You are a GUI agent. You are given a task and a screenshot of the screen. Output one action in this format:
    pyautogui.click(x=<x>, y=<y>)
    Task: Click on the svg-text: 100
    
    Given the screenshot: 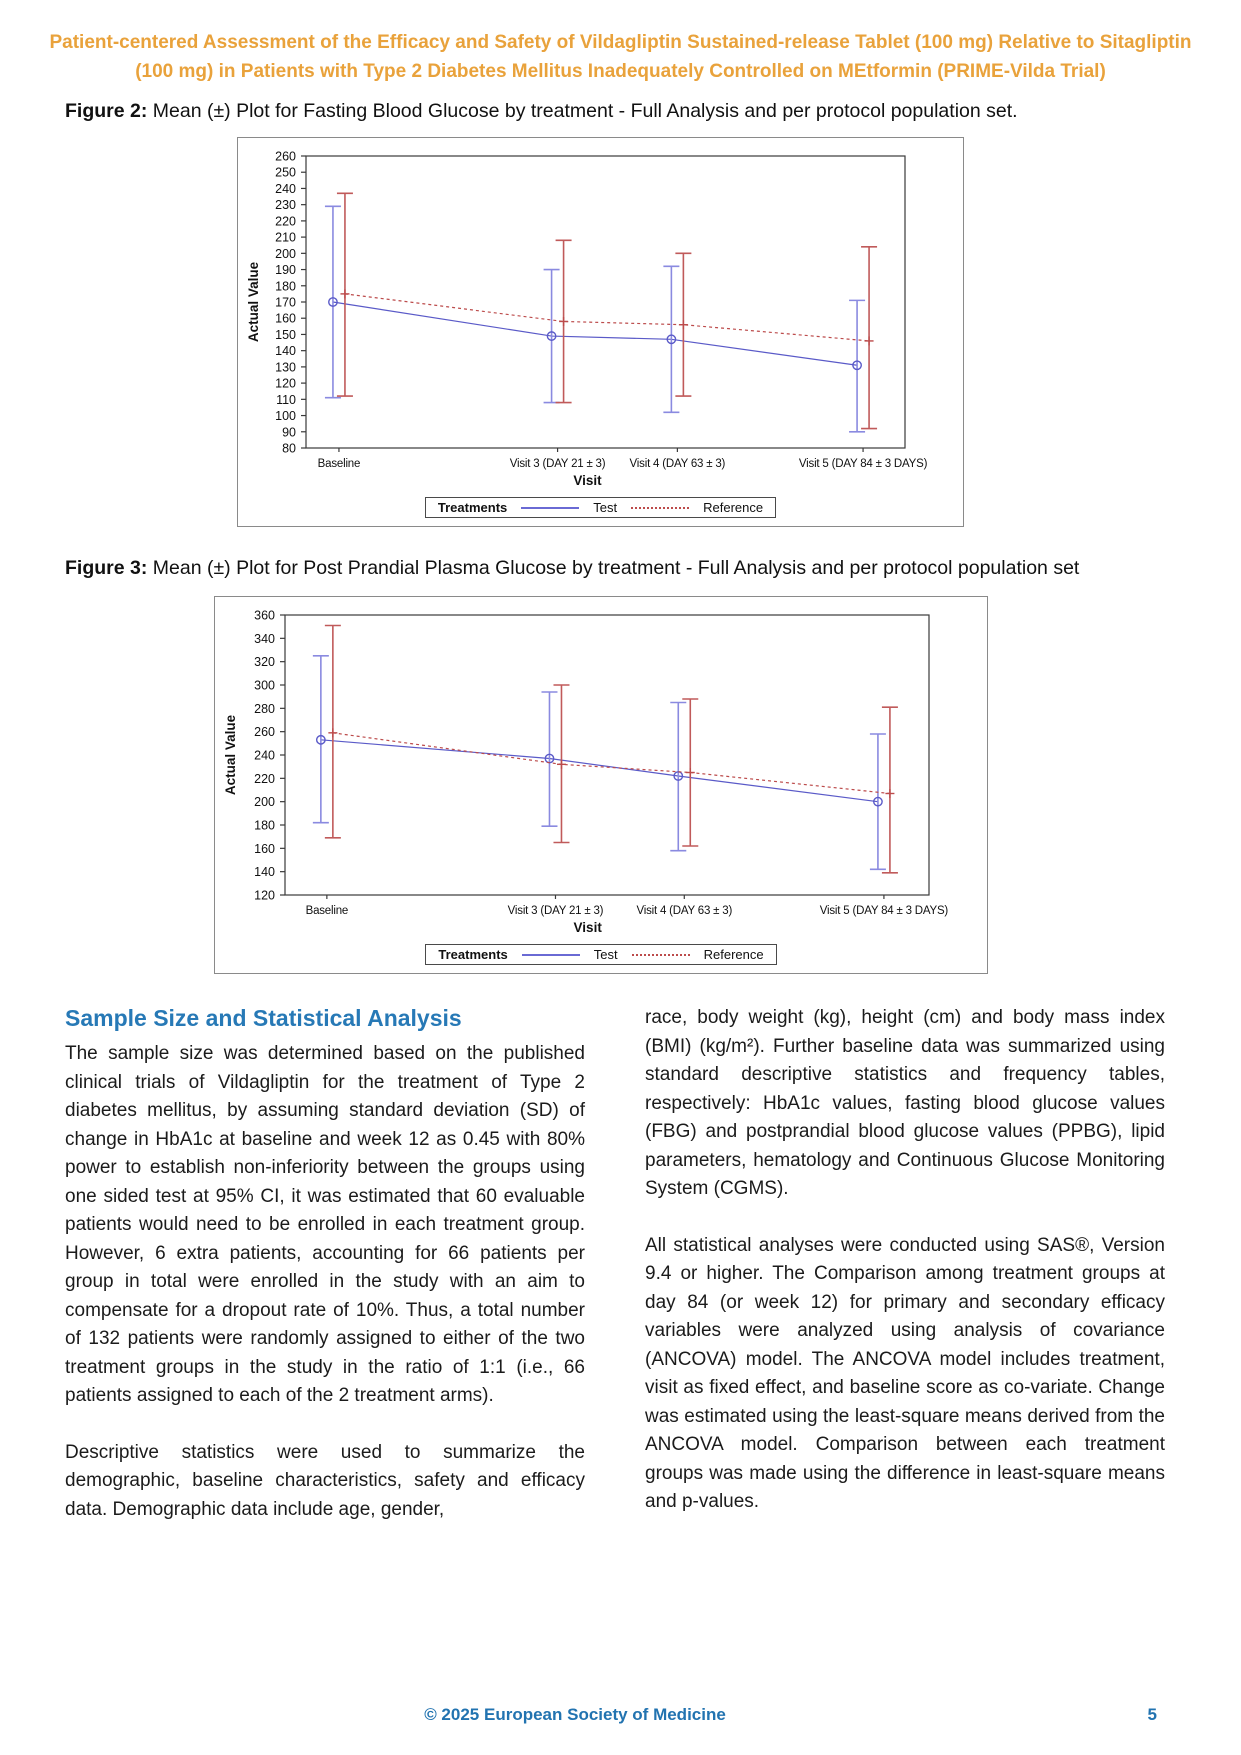 What is the action you would take?
    pyautogui.click(x=285, y=416)
    